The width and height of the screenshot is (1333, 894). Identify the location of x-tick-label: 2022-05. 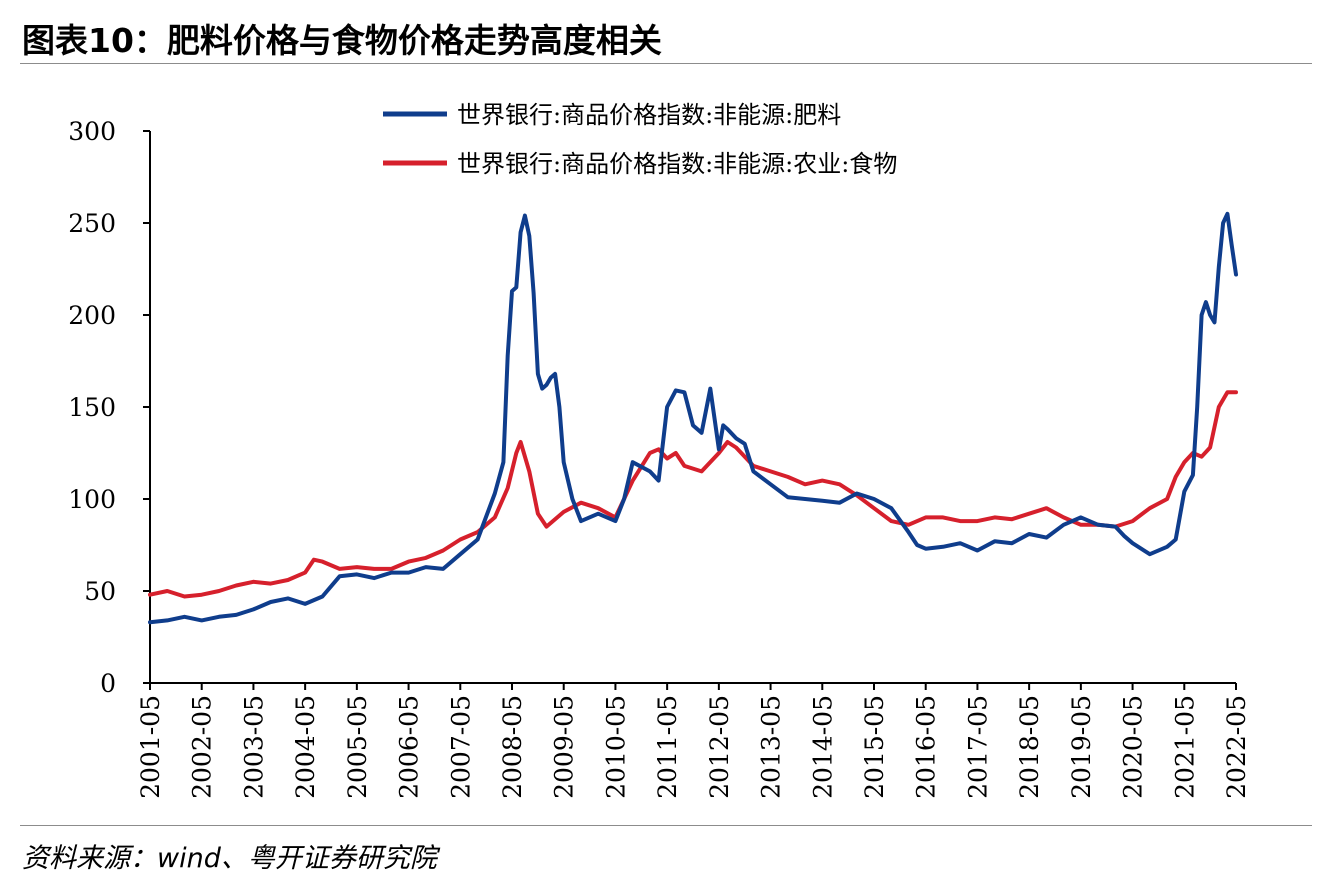
(1236, 747).